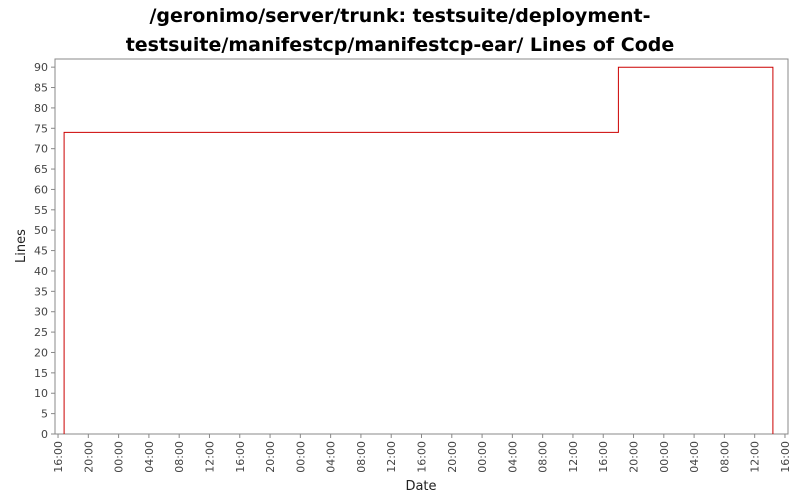 This screenshot has width=800, height=500. What do you see at coordinates (41, 373) in the screenshot?
I see `y-tick-label: 15` at bounding box center [41, 373].